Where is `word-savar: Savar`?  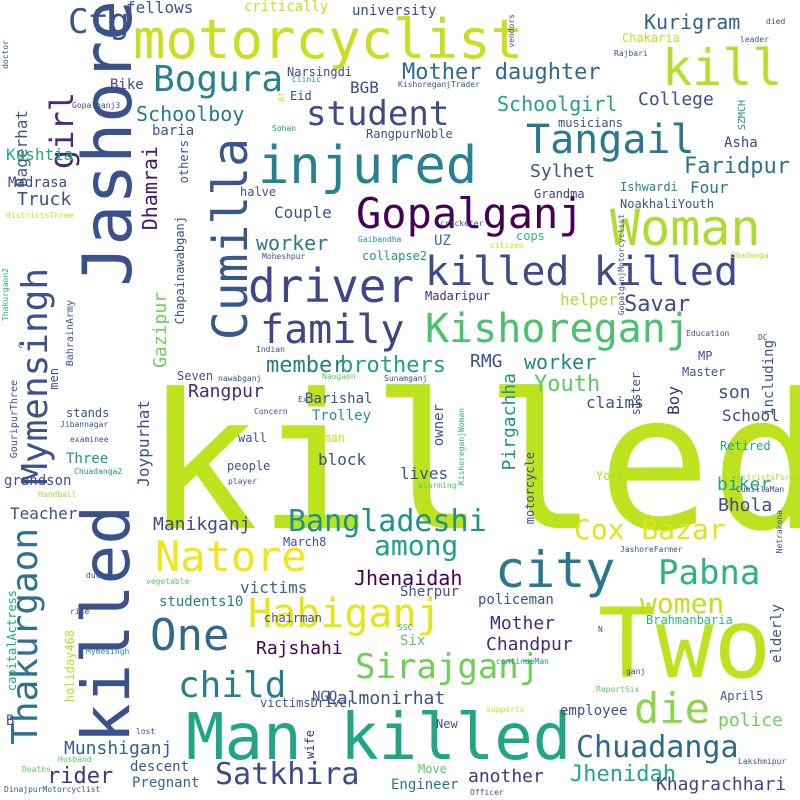 word-savar: Savar is located at coordinates (657, 304).